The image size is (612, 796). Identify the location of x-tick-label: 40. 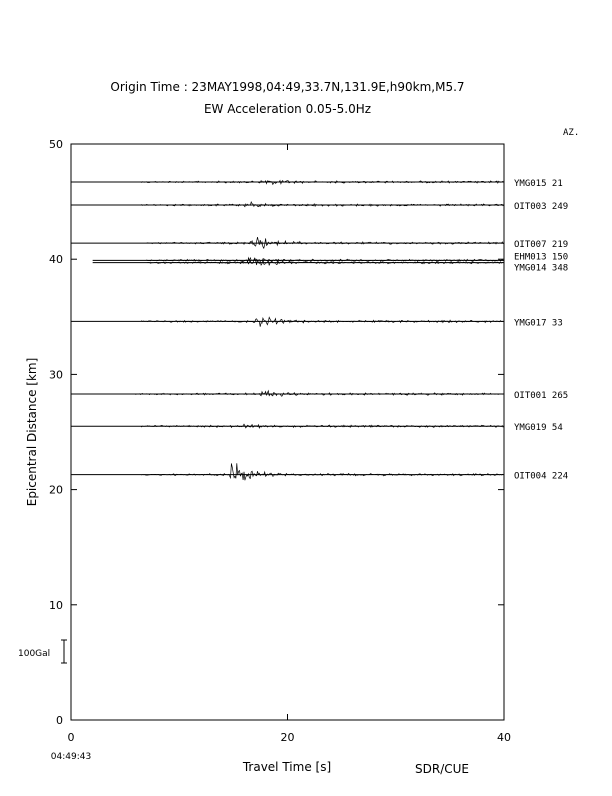
(504, 737).